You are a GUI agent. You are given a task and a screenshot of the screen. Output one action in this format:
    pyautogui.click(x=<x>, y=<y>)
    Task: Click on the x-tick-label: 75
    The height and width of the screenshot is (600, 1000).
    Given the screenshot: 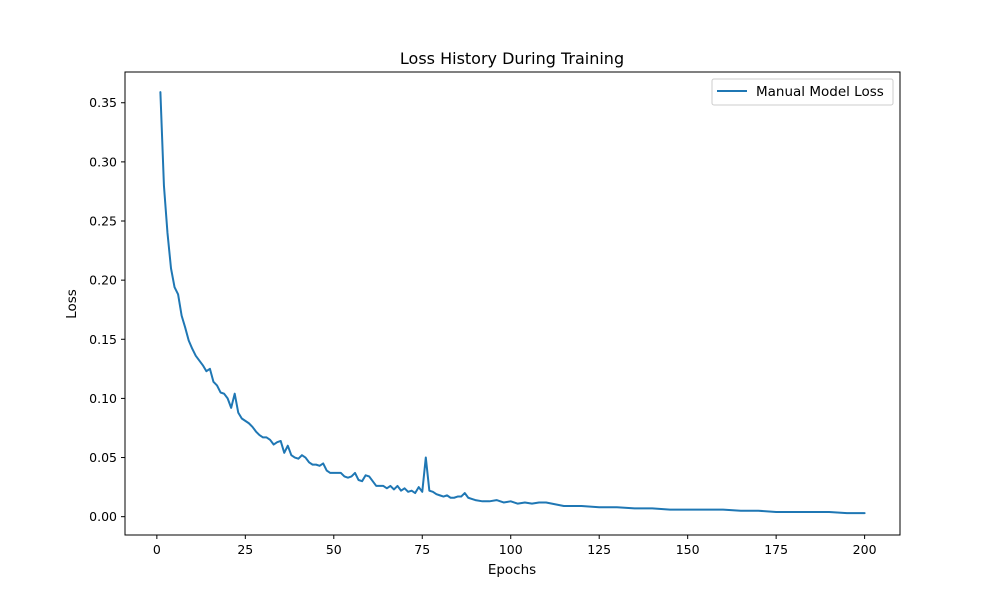 What is the action you would take?
    pyautogui.click(x=422, y=549)
    